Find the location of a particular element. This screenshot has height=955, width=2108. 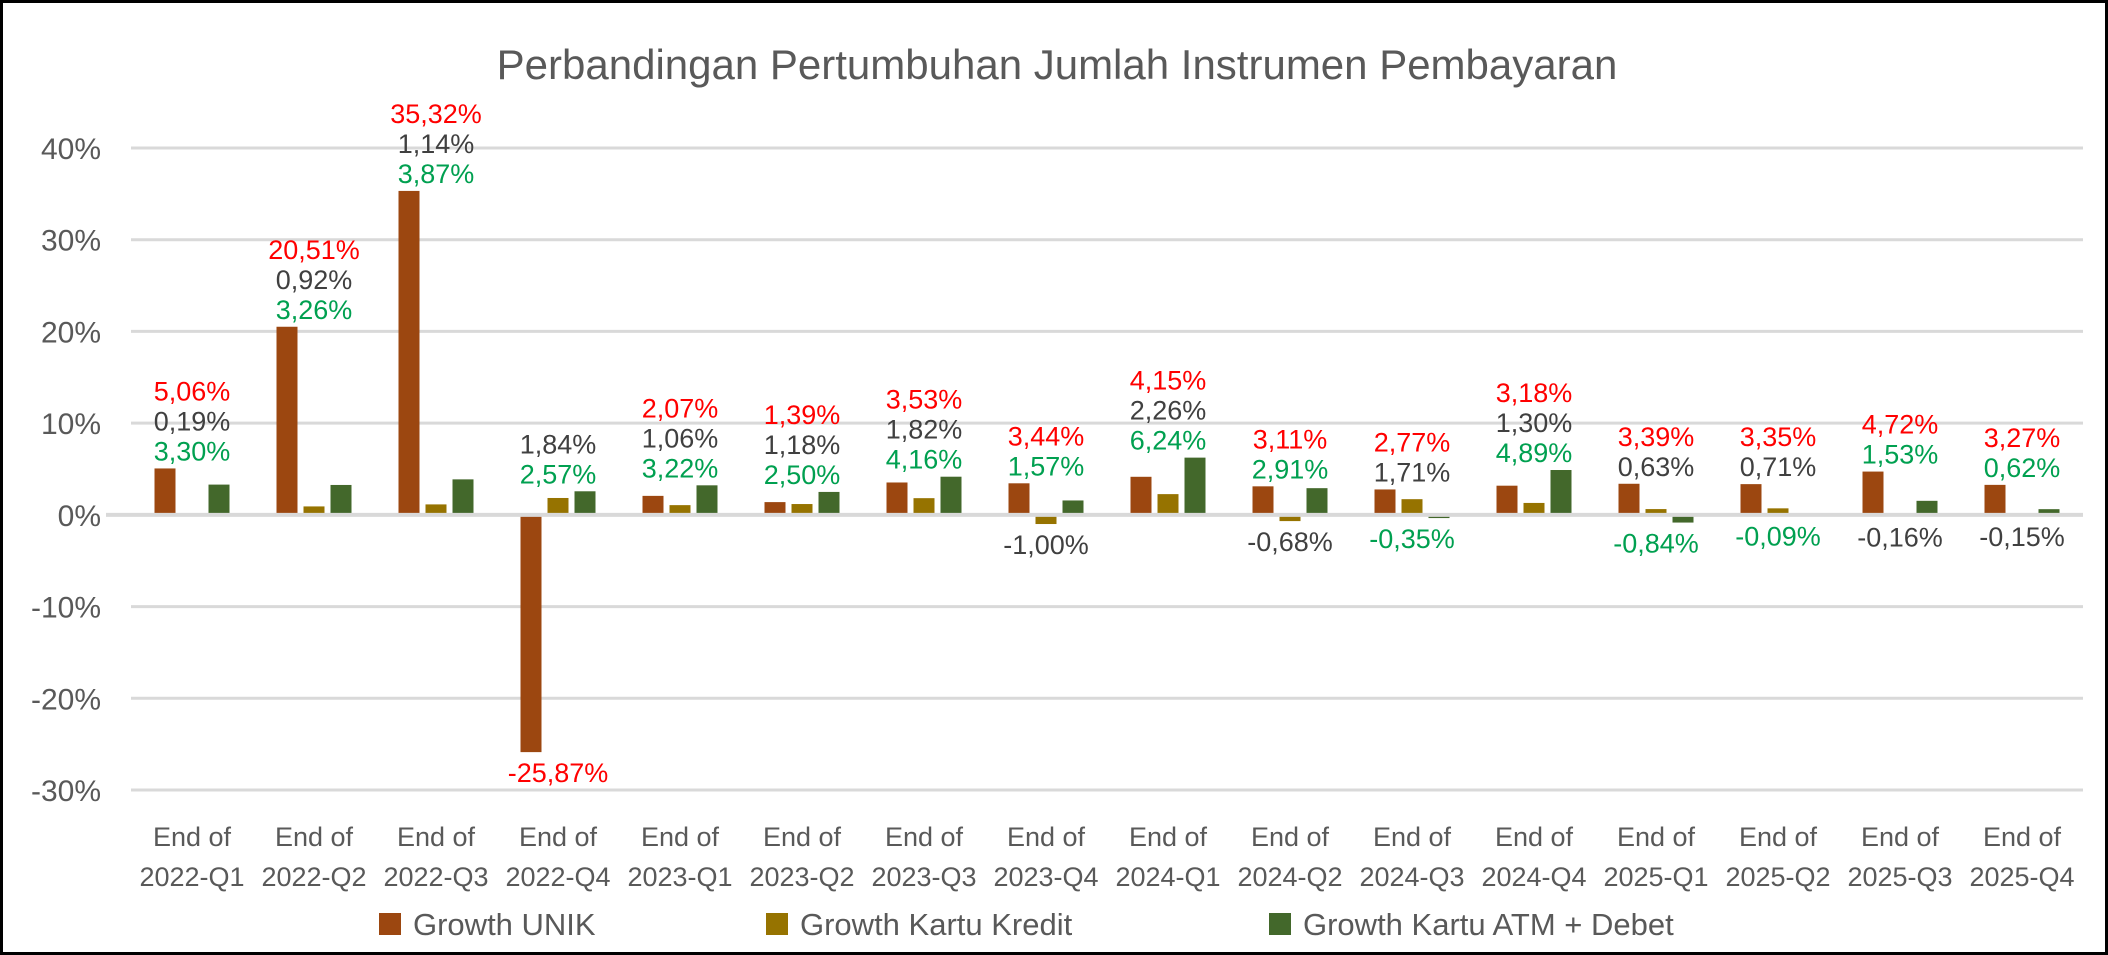

x-tick-label: 2023-Q3 is located at coordinates (923, 877).